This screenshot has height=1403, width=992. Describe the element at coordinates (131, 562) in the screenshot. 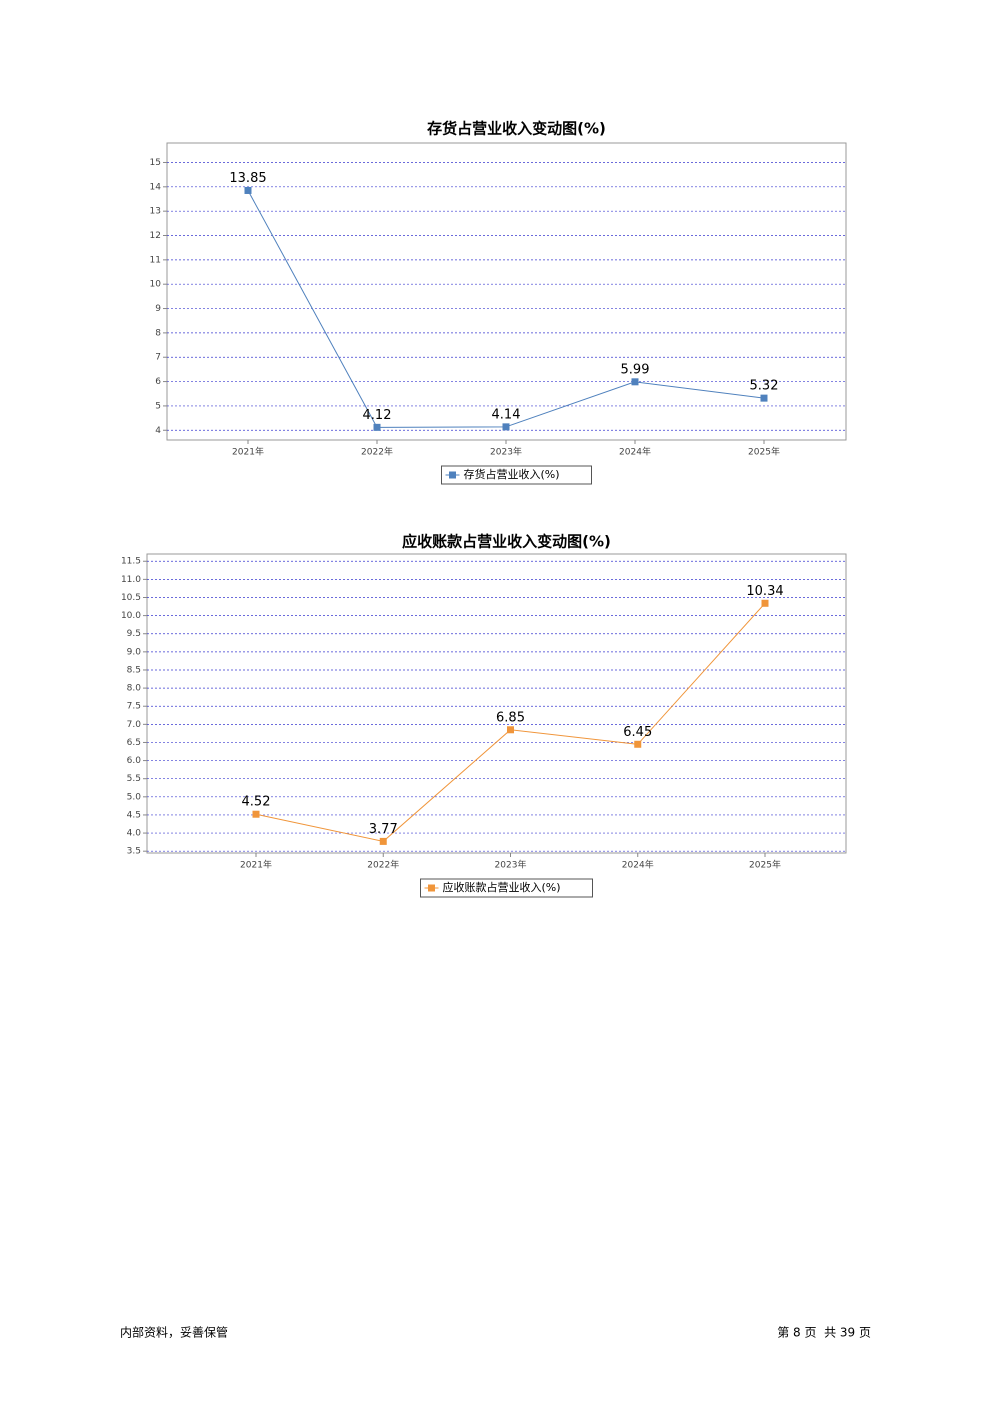

I see `y-tick-label: 11.5` at that location.